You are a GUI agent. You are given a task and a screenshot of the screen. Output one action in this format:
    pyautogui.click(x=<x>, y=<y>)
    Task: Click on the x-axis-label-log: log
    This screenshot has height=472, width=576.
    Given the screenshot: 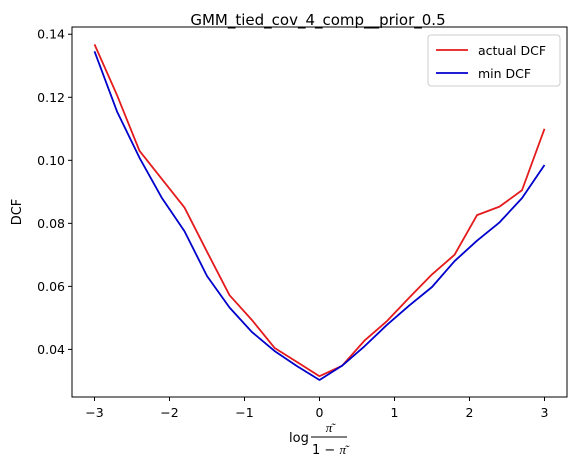 What is the action you would take?
    pyautogui.click(x=299, y=438)
    